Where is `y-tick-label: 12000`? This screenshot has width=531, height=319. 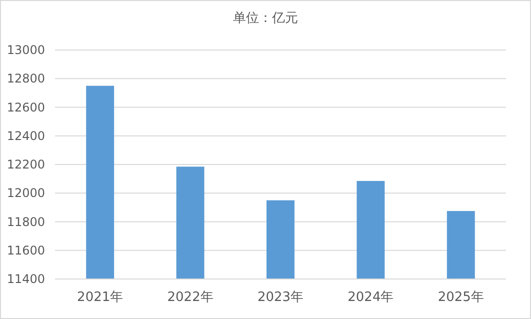
y-tick-label: 12000 is located at coordinates (25, 193).